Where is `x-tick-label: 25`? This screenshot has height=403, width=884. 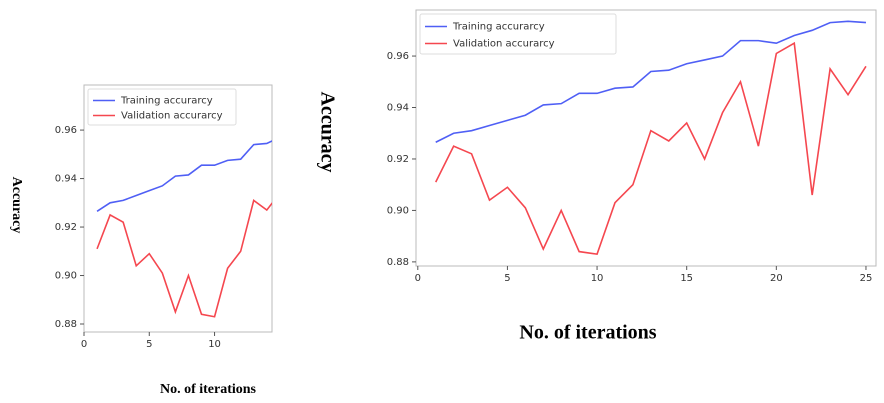
x-tick-label: 25 is located at coordinates (866, 278).